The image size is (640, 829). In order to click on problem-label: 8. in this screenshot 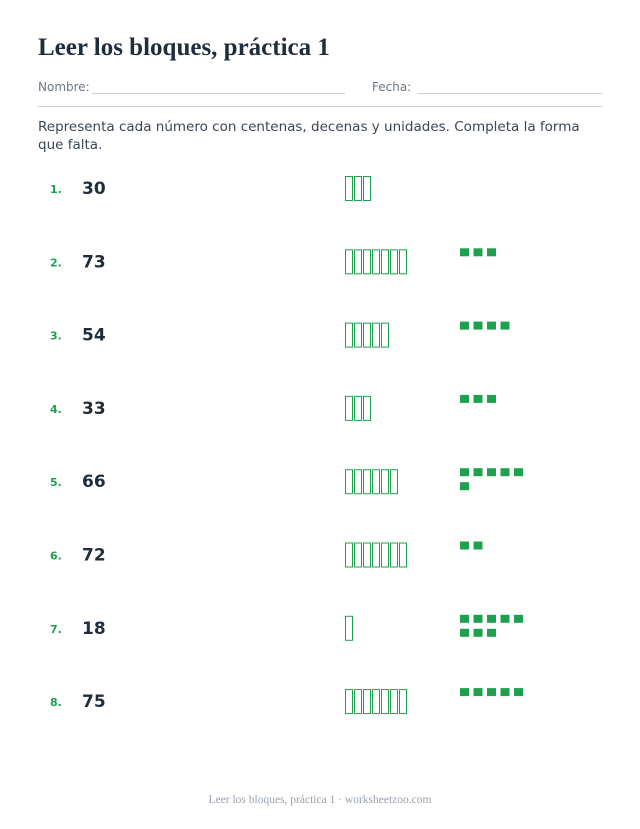, I will do `click(56, 702)`.